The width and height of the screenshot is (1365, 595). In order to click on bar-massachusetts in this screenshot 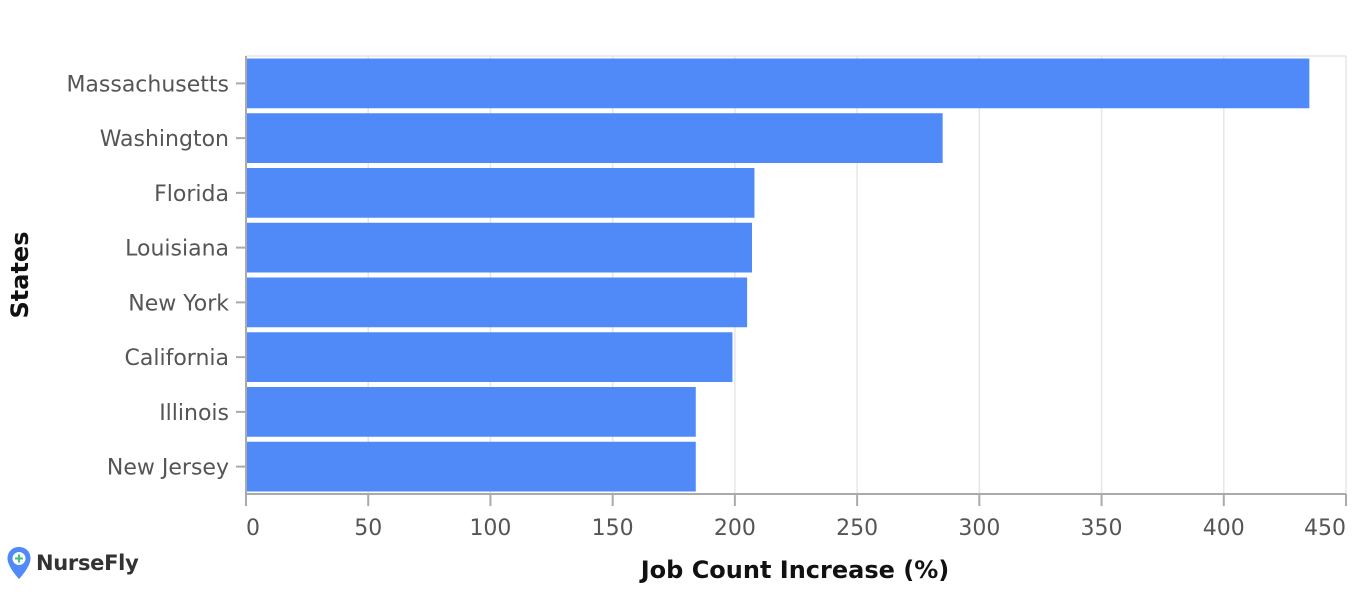, I will do `click(778, 83)`.